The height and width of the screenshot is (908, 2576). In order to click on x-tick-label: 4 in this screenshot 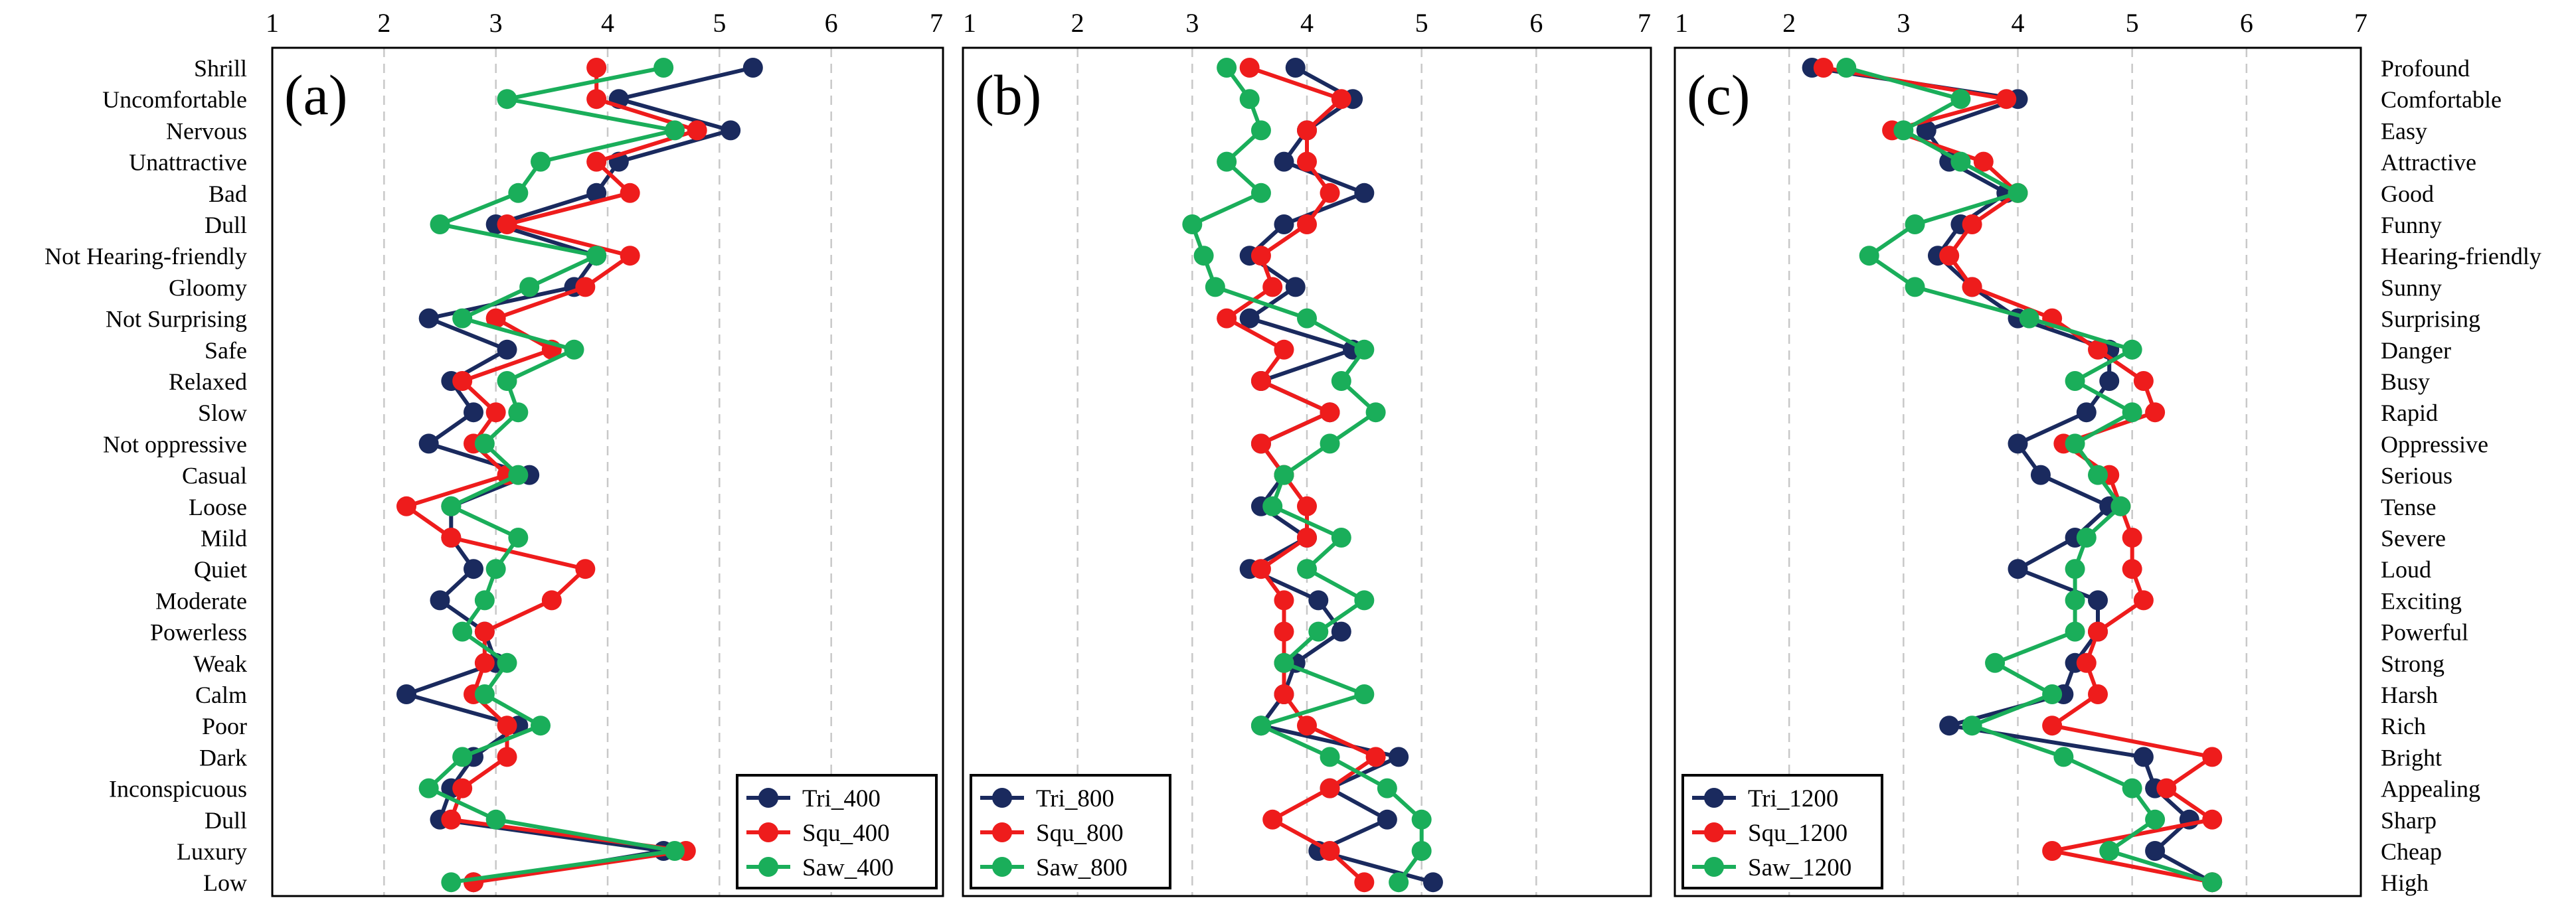, I will do `click(1307, 23)`.